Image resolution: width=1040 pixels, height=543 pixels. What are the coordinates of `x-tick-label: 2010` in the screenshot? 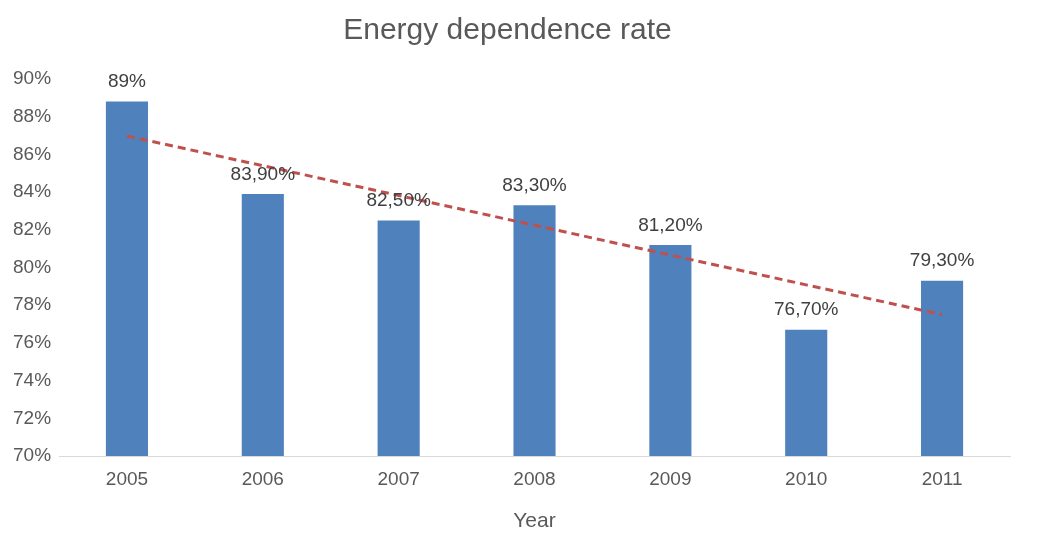 It's located at (806, 478).